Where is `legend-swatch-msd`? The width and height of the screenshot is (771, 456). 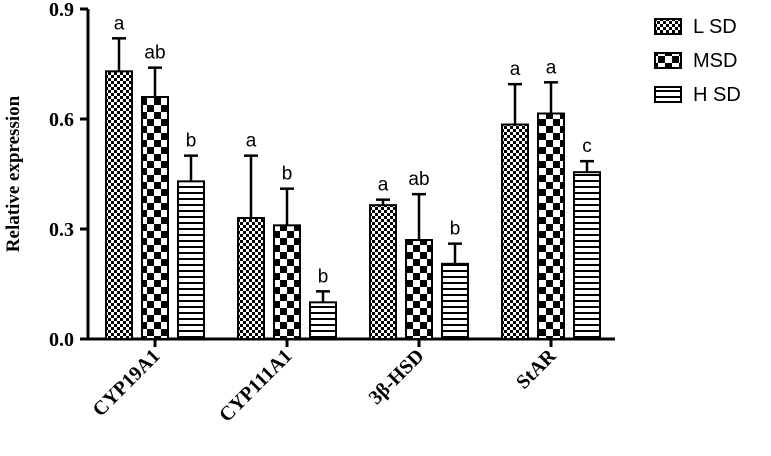
legend-swatch-msd is located at coordinates (668, 60).